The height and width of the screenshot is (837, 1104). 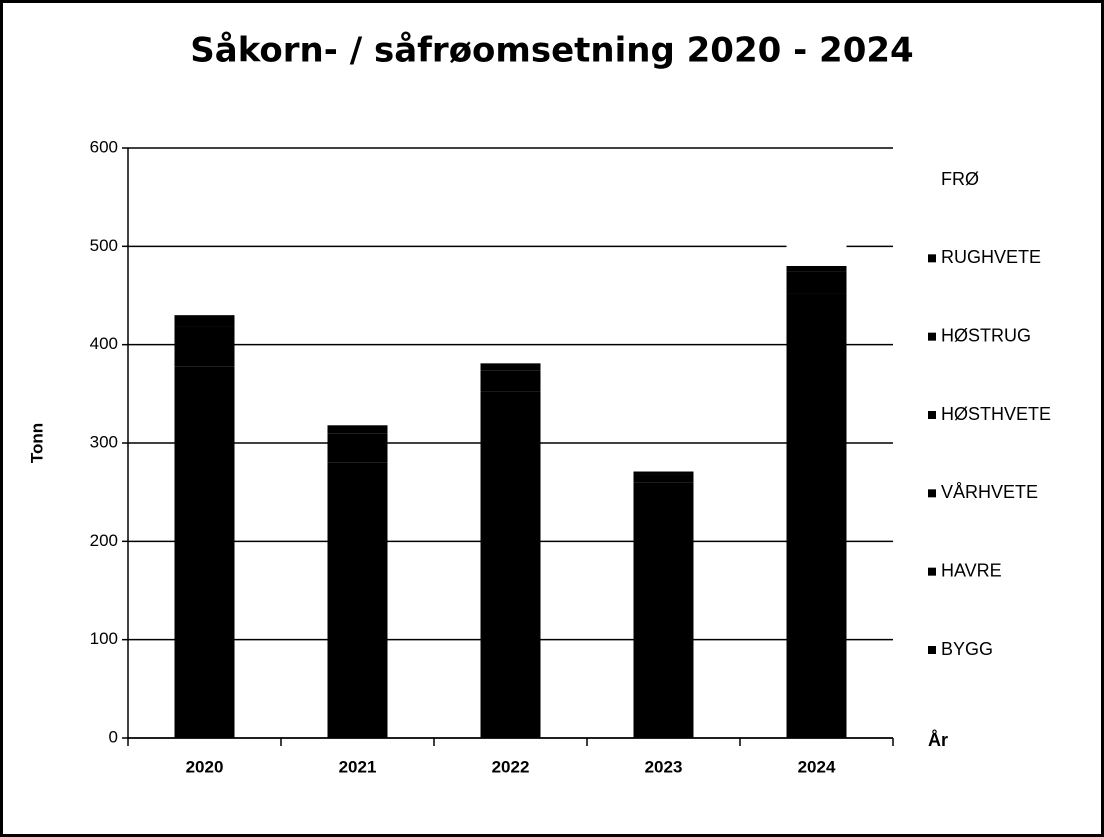 What do you see at coordinates (511, 766) in the screenshot?
I see `x-tick-label: 2022` at bounding box center [511, 766].